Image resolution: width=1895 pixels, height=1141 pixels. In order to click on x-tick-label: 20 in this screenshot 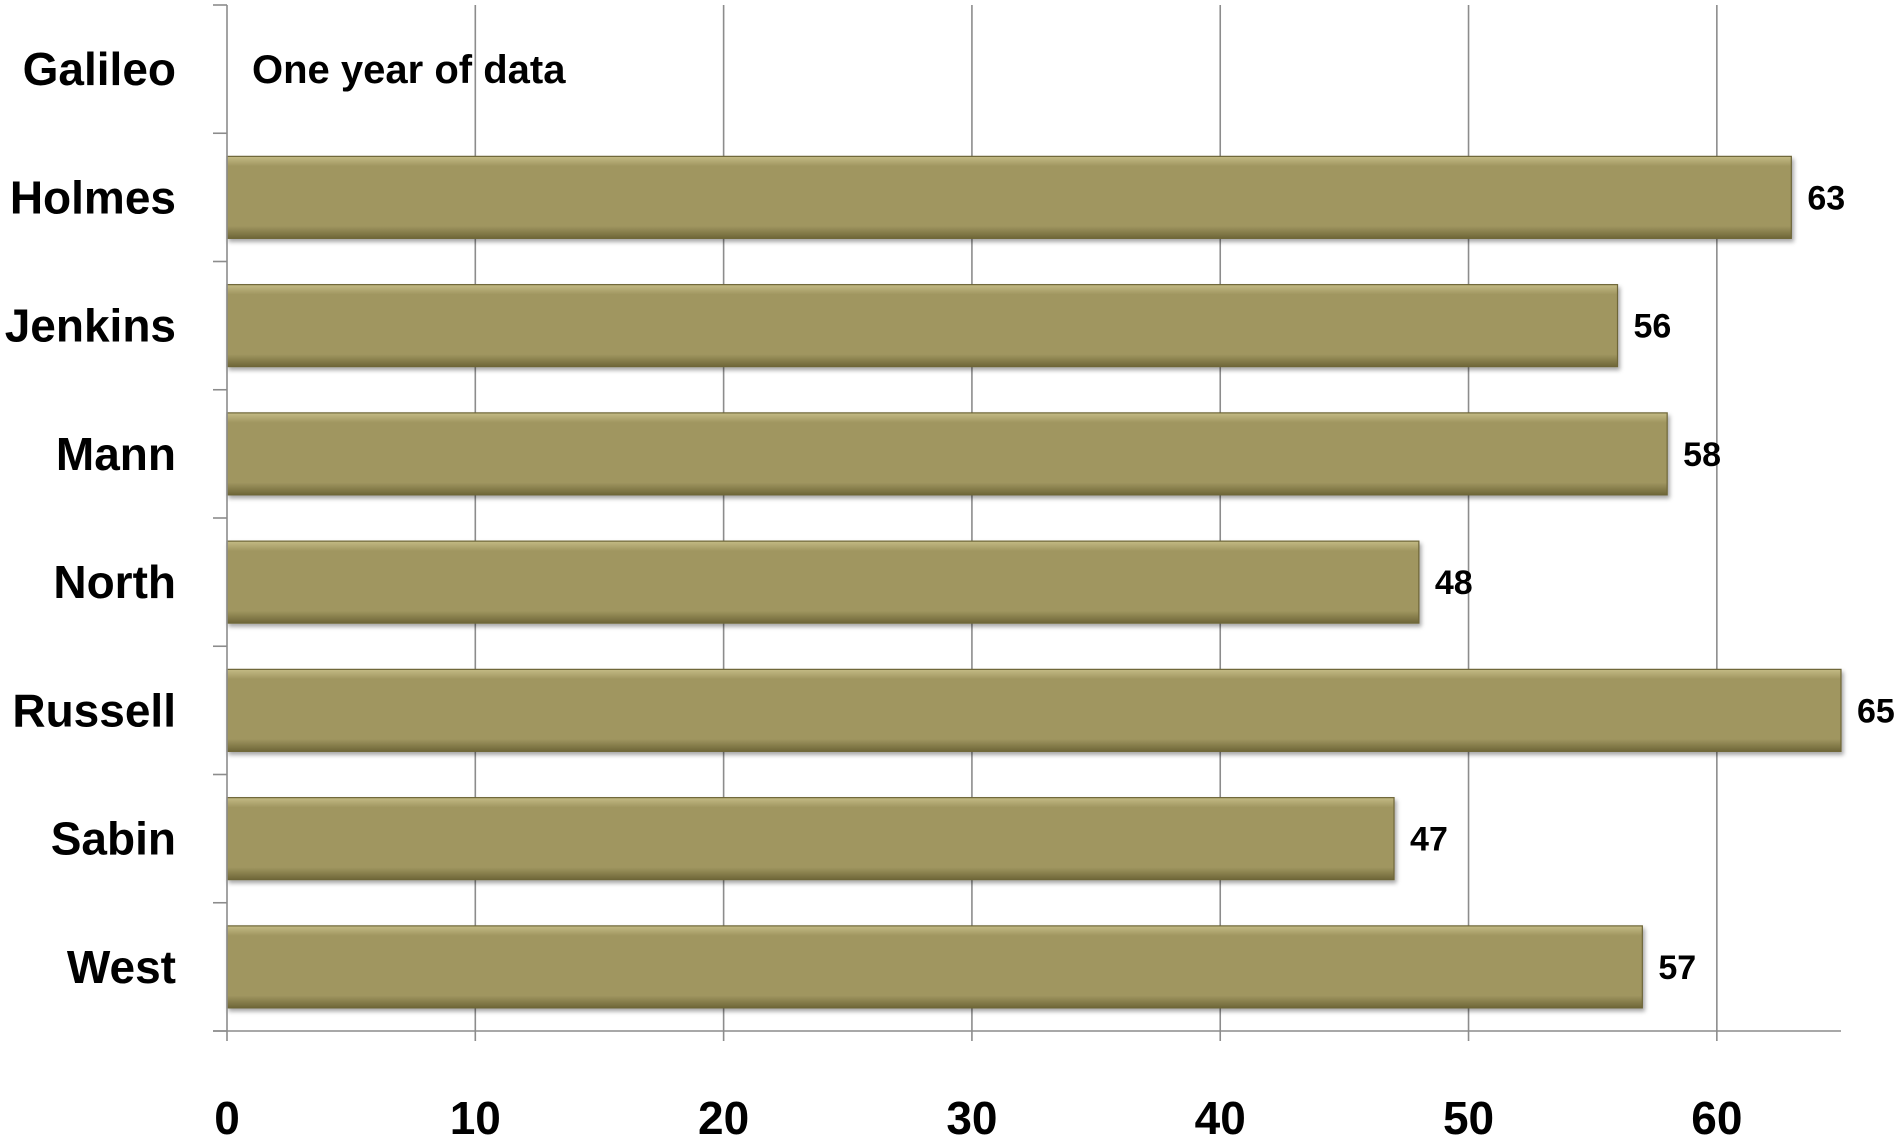, I will do `click(723, 1116)`.